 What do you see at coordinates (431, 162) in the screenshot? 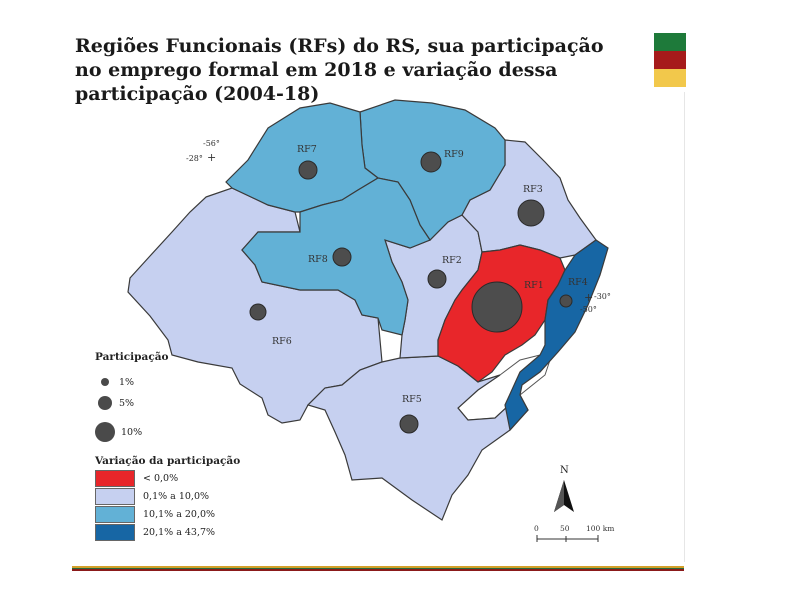
I see `bubble-rf9` at bounding box center [431, 162].